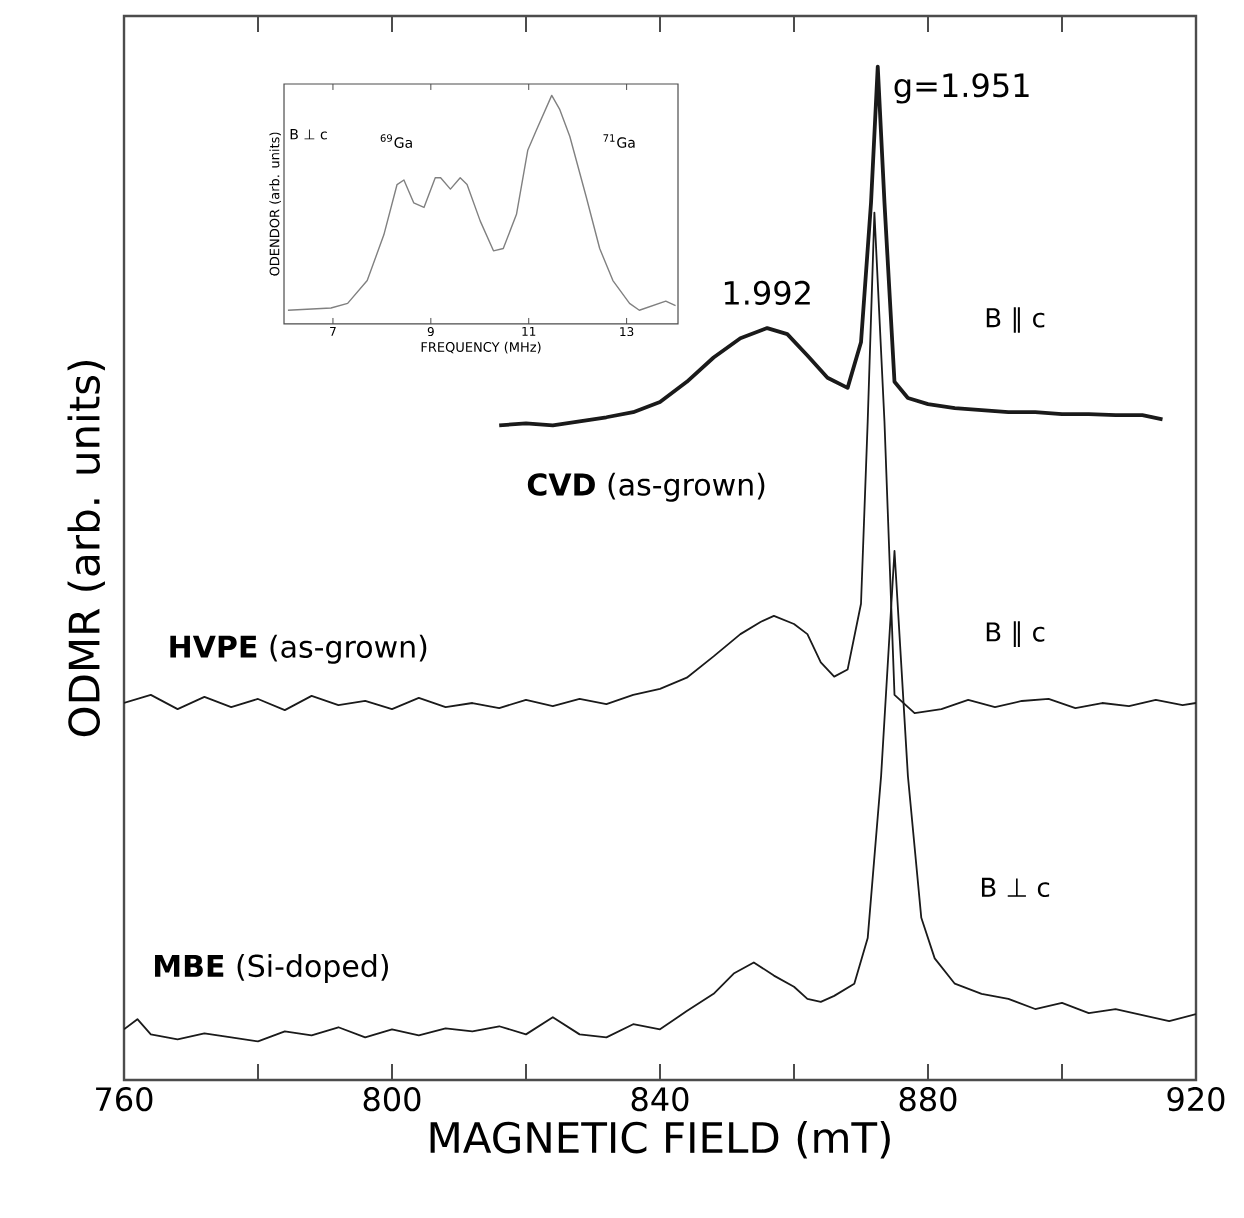 The width and height of the screenshot is (1244, 1218). I want to click on x-tick-label: 840, so click(660, 1099).